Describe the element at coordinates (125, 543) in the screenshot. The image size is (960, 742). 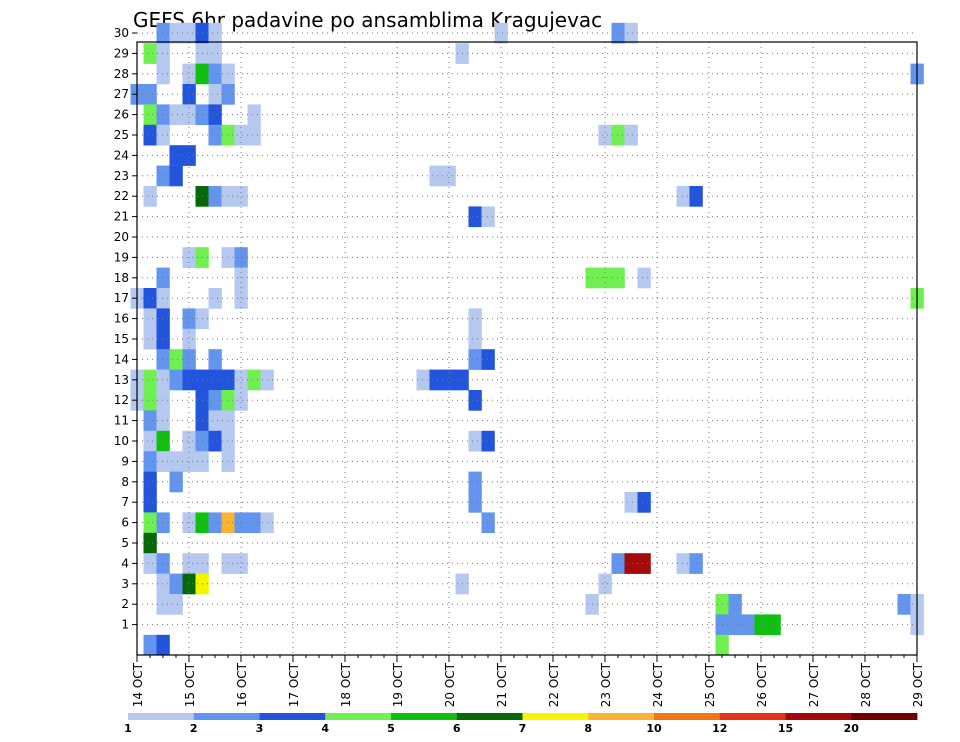
I see `y-tick-label: 5` at that location.